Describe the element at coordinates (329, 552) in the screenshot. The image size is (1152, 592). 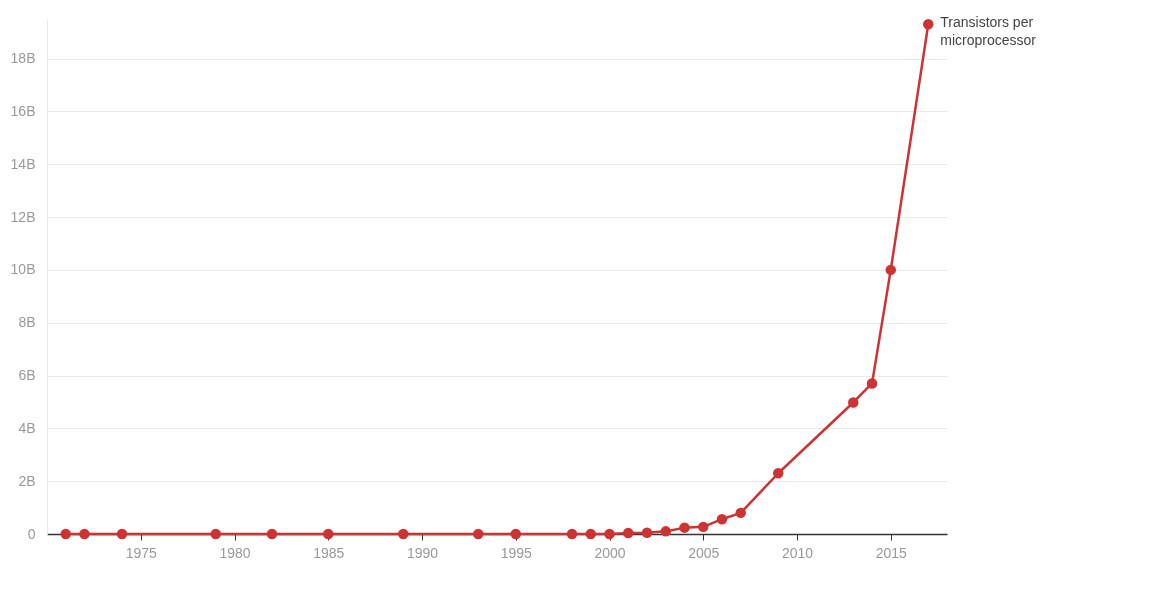
I see `x-tick-label: 1985` at that location.